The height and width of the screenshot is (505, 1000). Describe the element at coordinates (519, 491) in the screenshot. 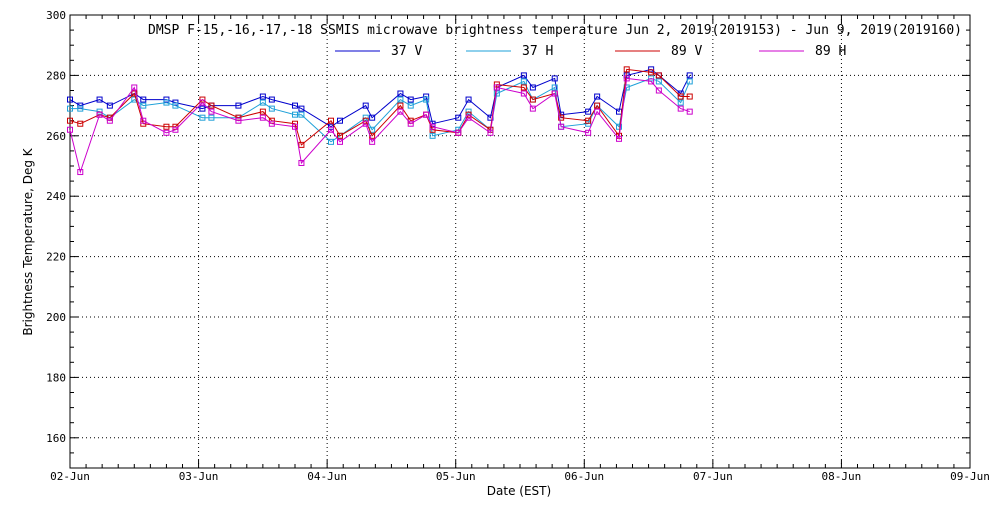

I see `x-axis-title: Date (EST)` at that location.